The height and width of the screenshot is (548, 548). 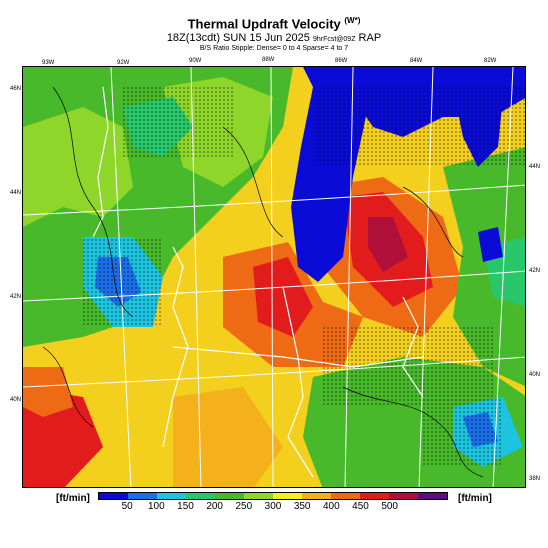 I want to click on color-scale-tick: 100, so click(x=156, y=506).